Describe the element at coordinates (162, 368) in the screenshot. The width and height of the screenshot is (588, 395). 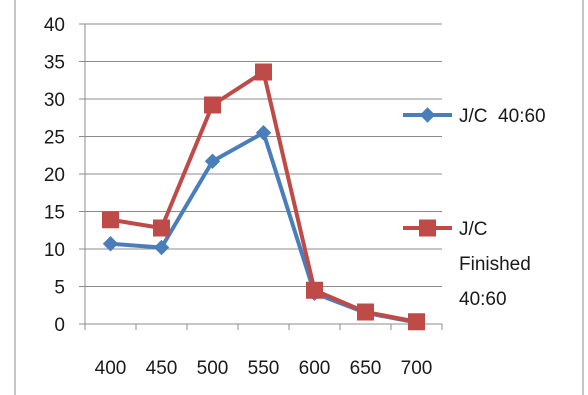
I see `x-tick-label: 450` at that location.